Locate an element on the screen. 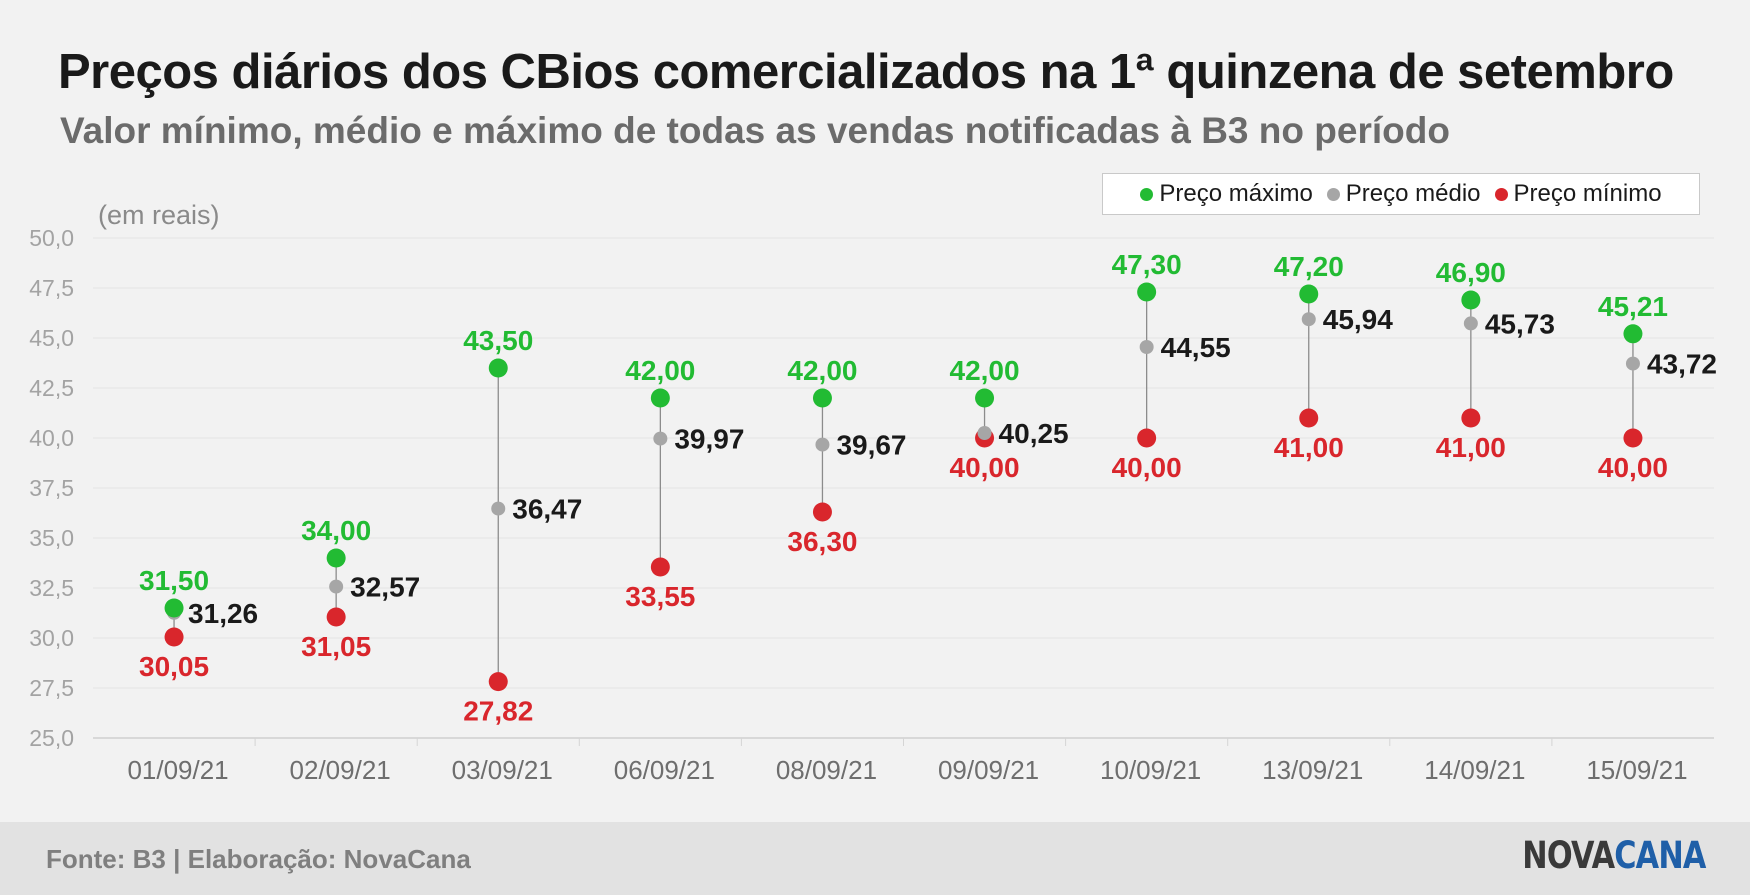 This screenshot has width=1750, height=895. y-tick-label: 45,0 is located at coordinates (51, 338).